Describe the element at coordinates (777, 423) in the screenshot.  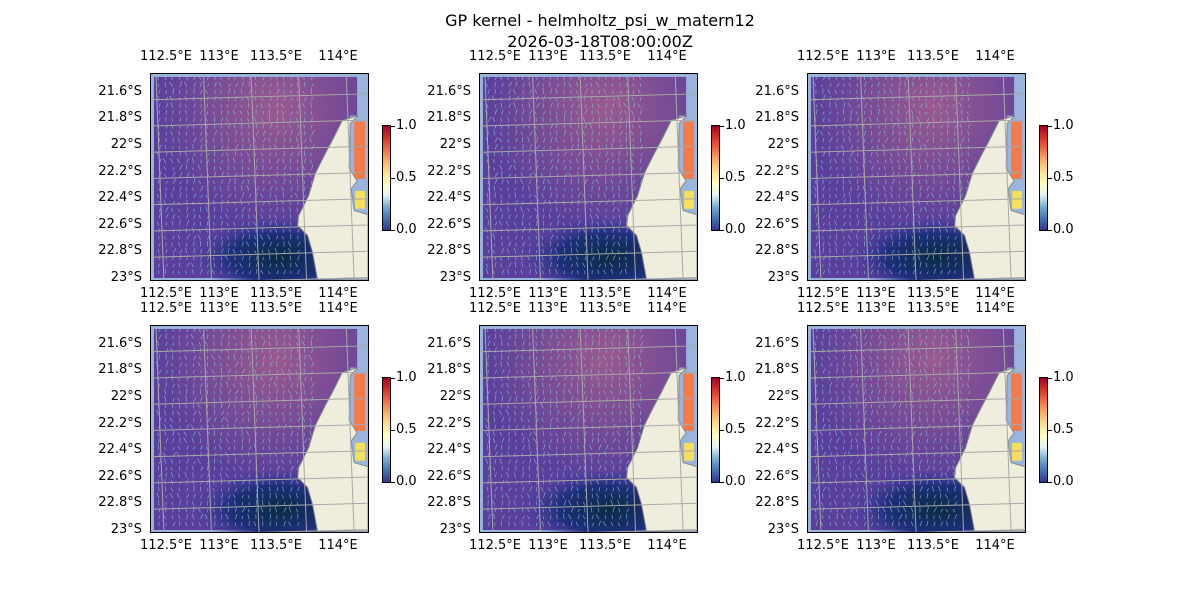
I see `lat-tick-label: 22.2°S` at that location.